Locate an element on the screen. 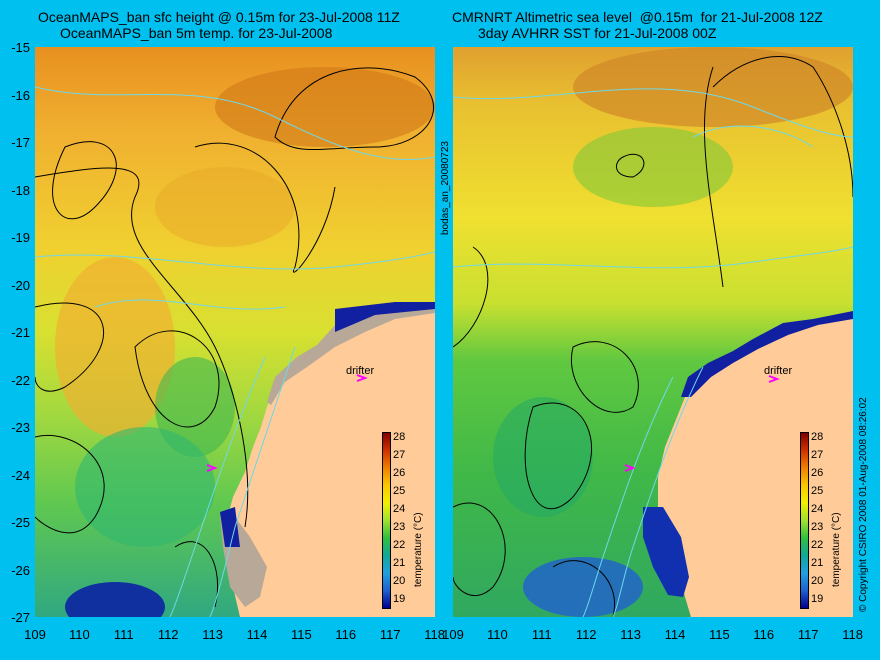  left-coastal-cold-south is located at coordinates (230, 527).